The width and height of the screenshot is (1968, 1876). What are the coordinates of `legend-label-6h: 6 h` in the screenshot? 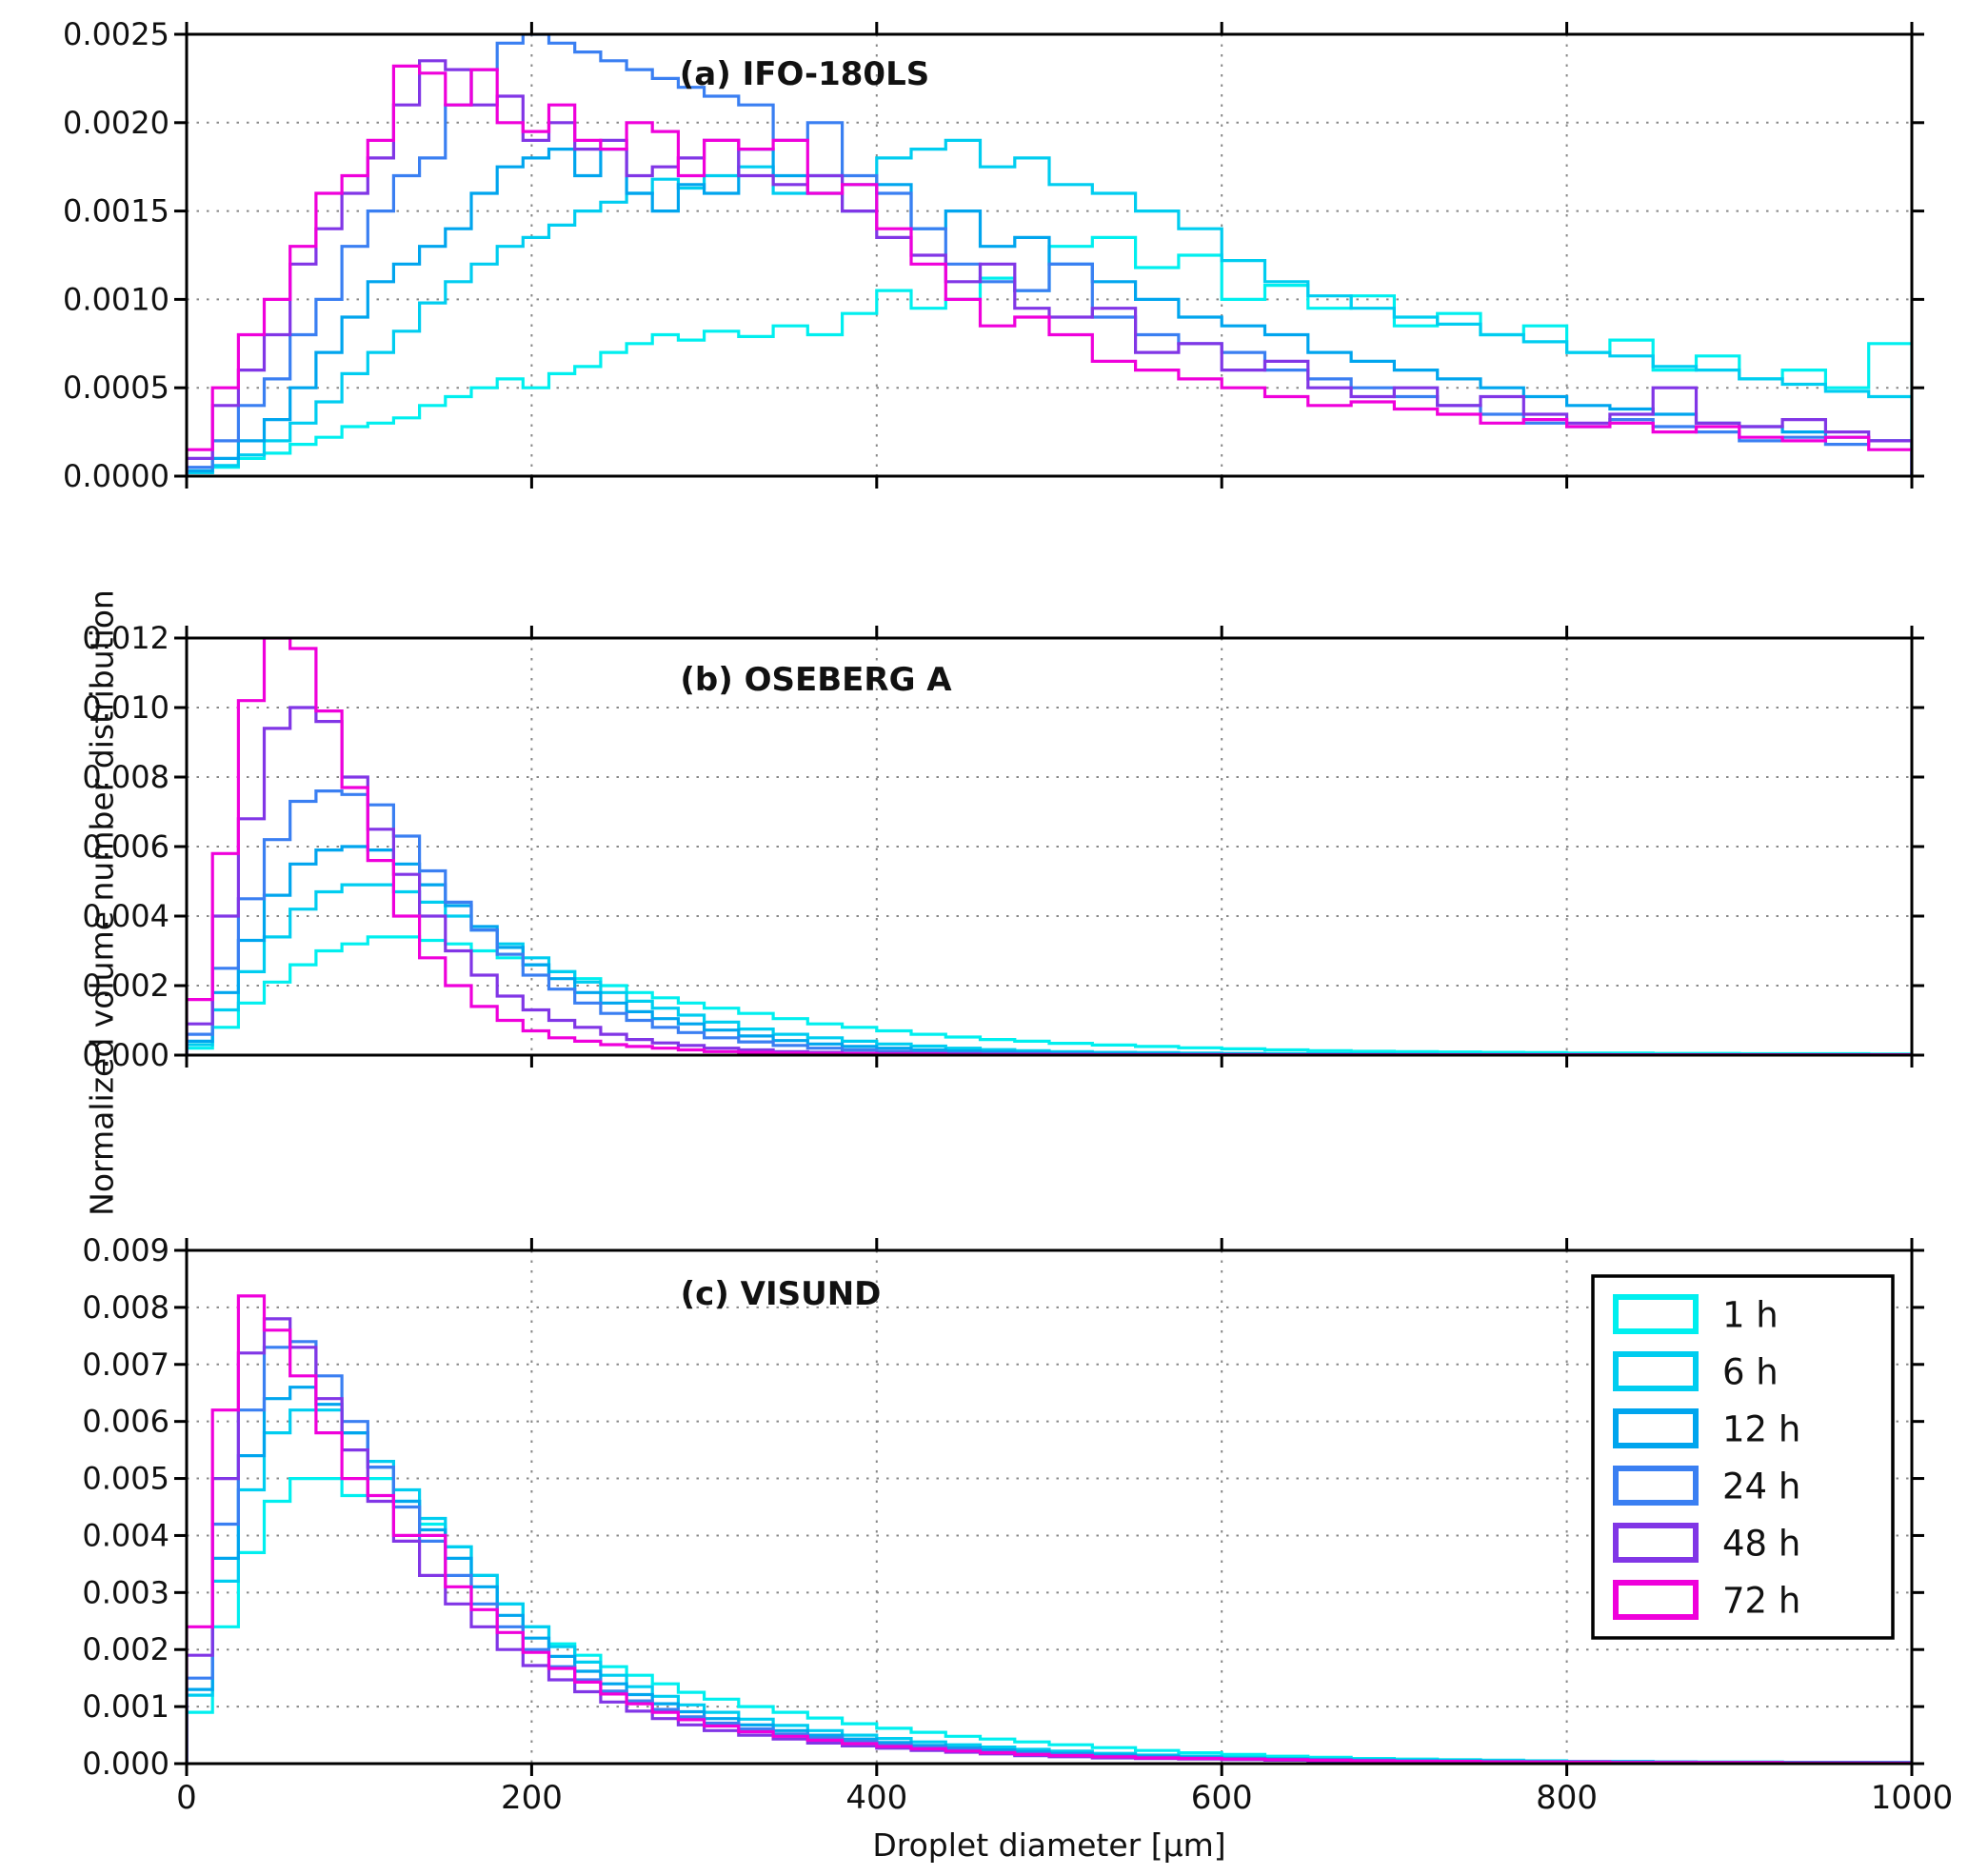 It's located at (1751, 1372).